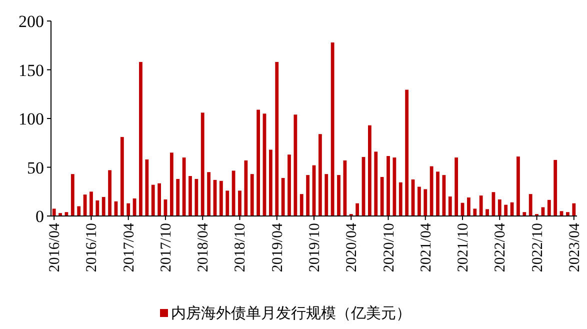 Image resolution: width=587 pixels, height=329 pixels. I want to click on x-tick-label: 2022/04, so click(500, 247).